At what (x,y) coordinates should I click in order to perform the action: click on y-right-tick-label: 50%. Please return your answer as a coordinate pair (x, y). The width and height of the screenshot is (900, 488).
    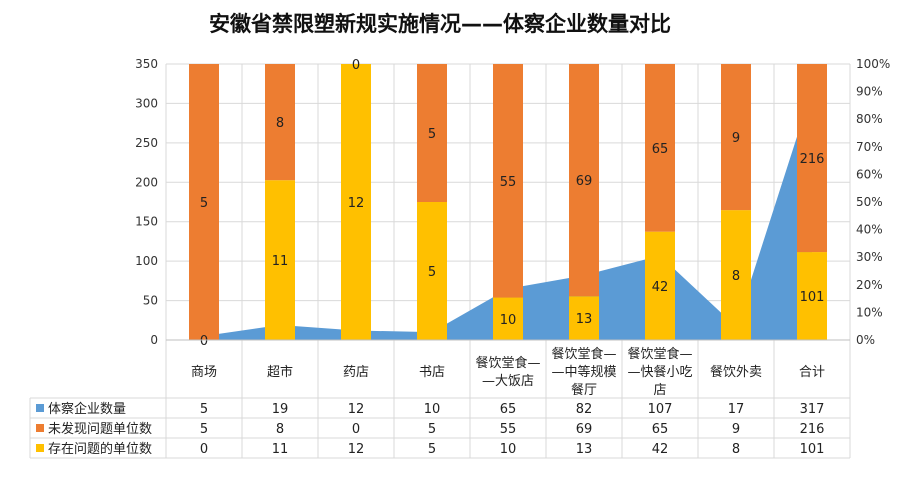
    Looking at the image, I should click on (869, 202).